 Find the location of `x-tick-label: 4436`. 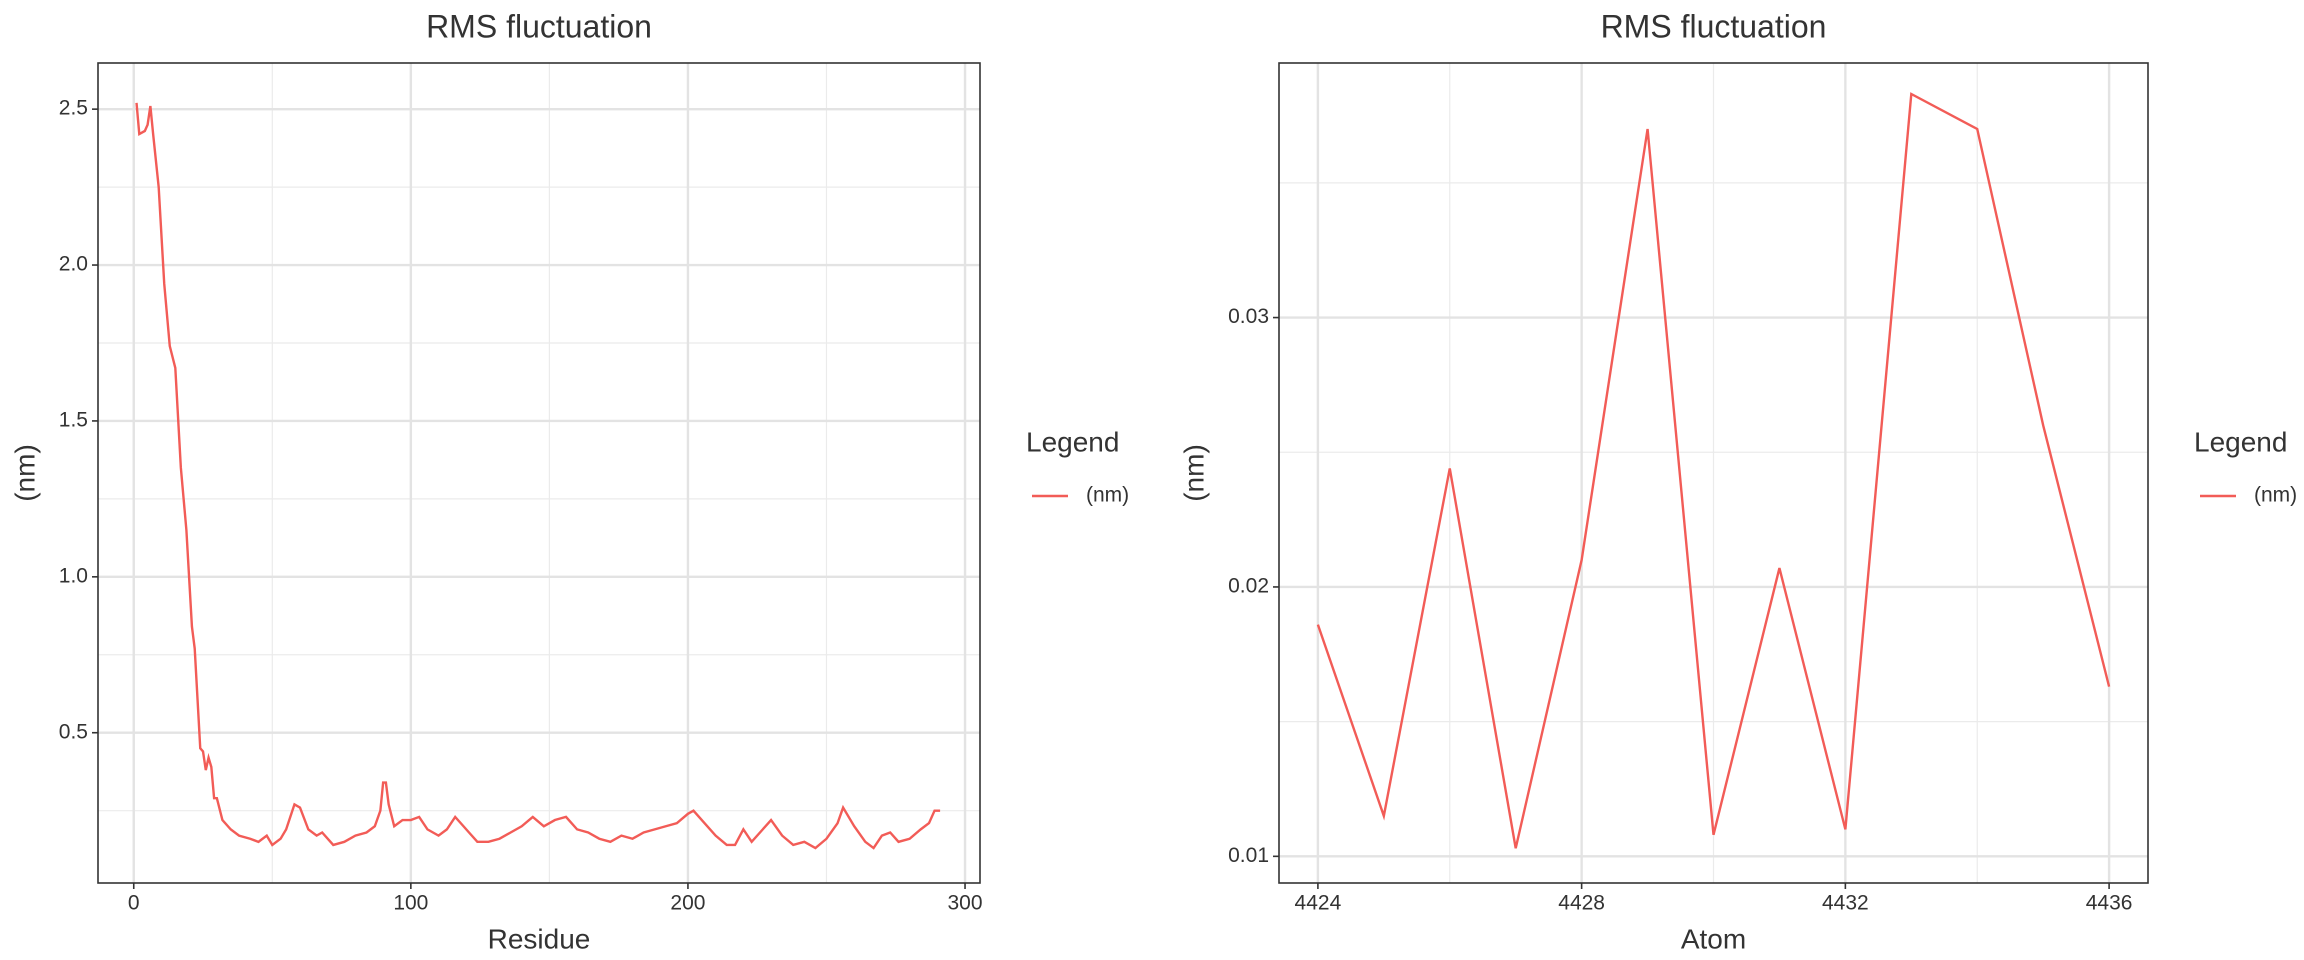

x-tick-label: 4436 is located at coordinates (2109, 903).